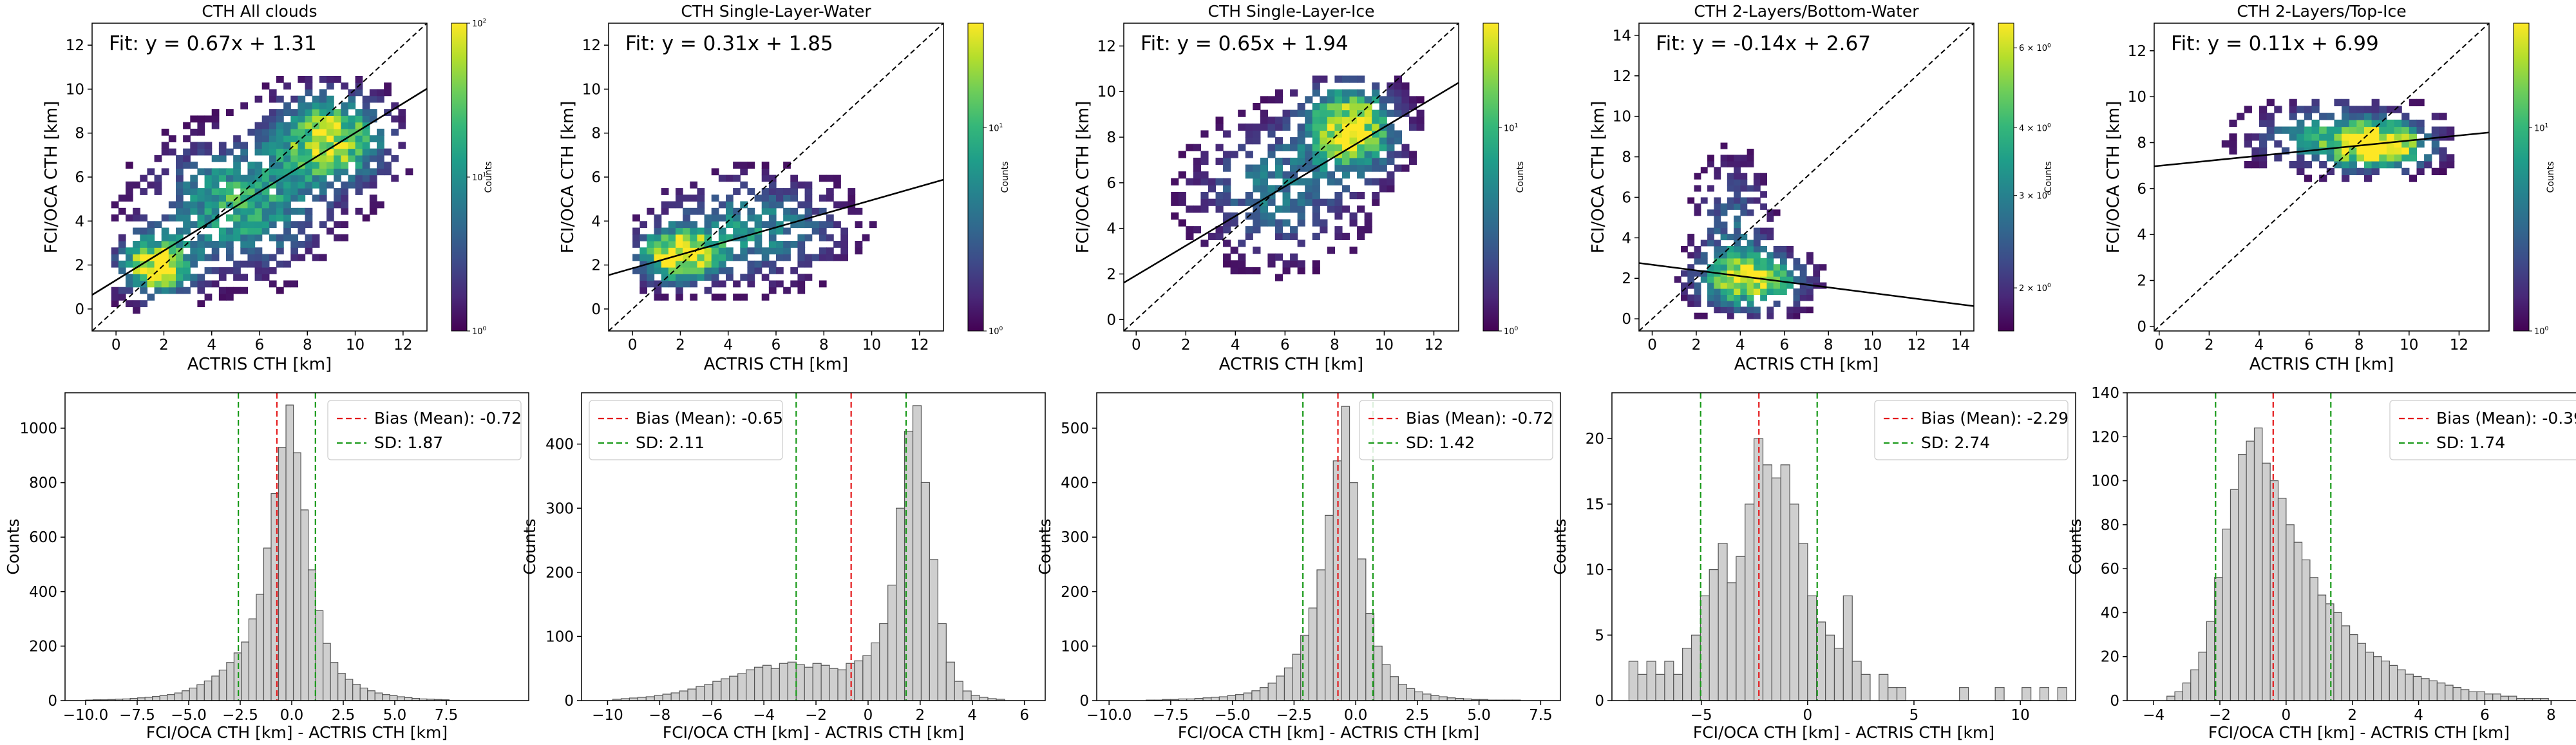  Describe the element at coordinates (559, 509) in the screenshot. I see `y-tick-label: 300` at that location.